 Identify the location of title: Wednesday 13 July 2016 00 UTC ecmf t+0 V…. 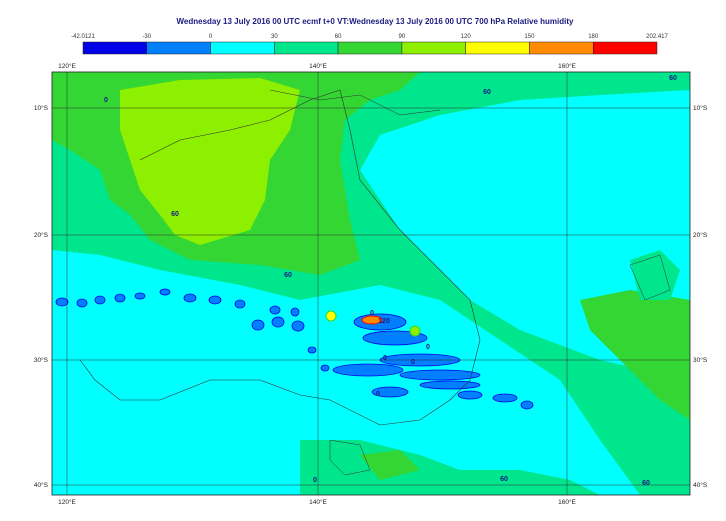
(376, 21).